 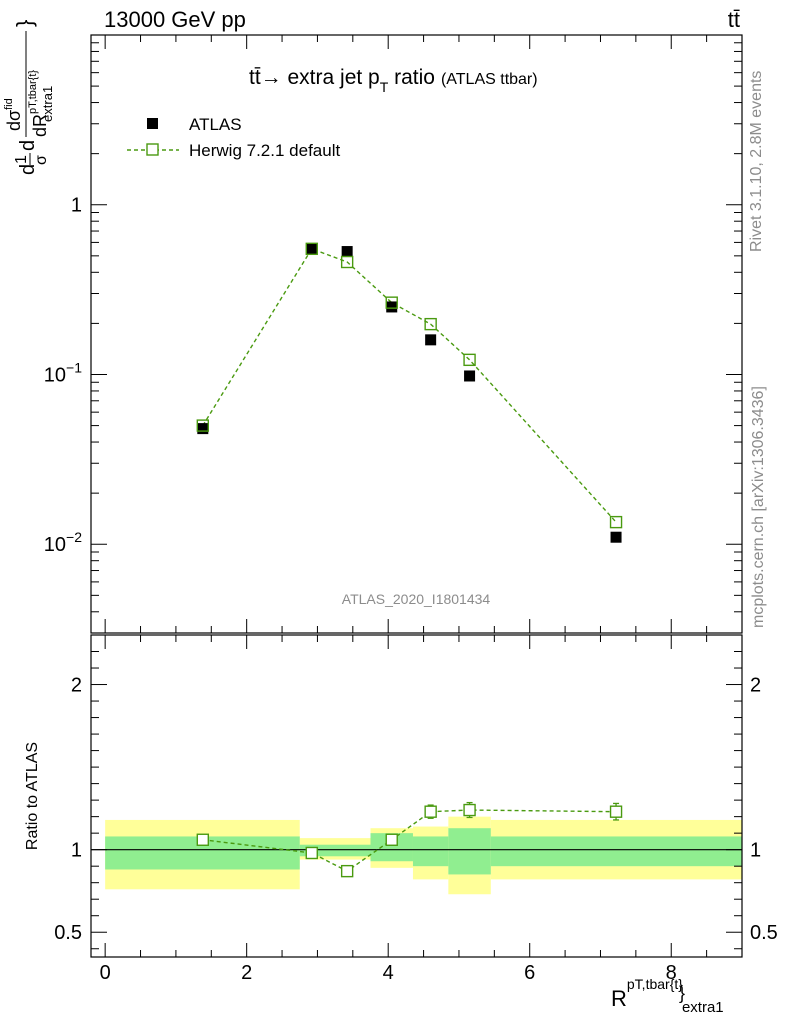 I want to click on legend-atlas-label: ATLAS, so click(x=215, y=124).